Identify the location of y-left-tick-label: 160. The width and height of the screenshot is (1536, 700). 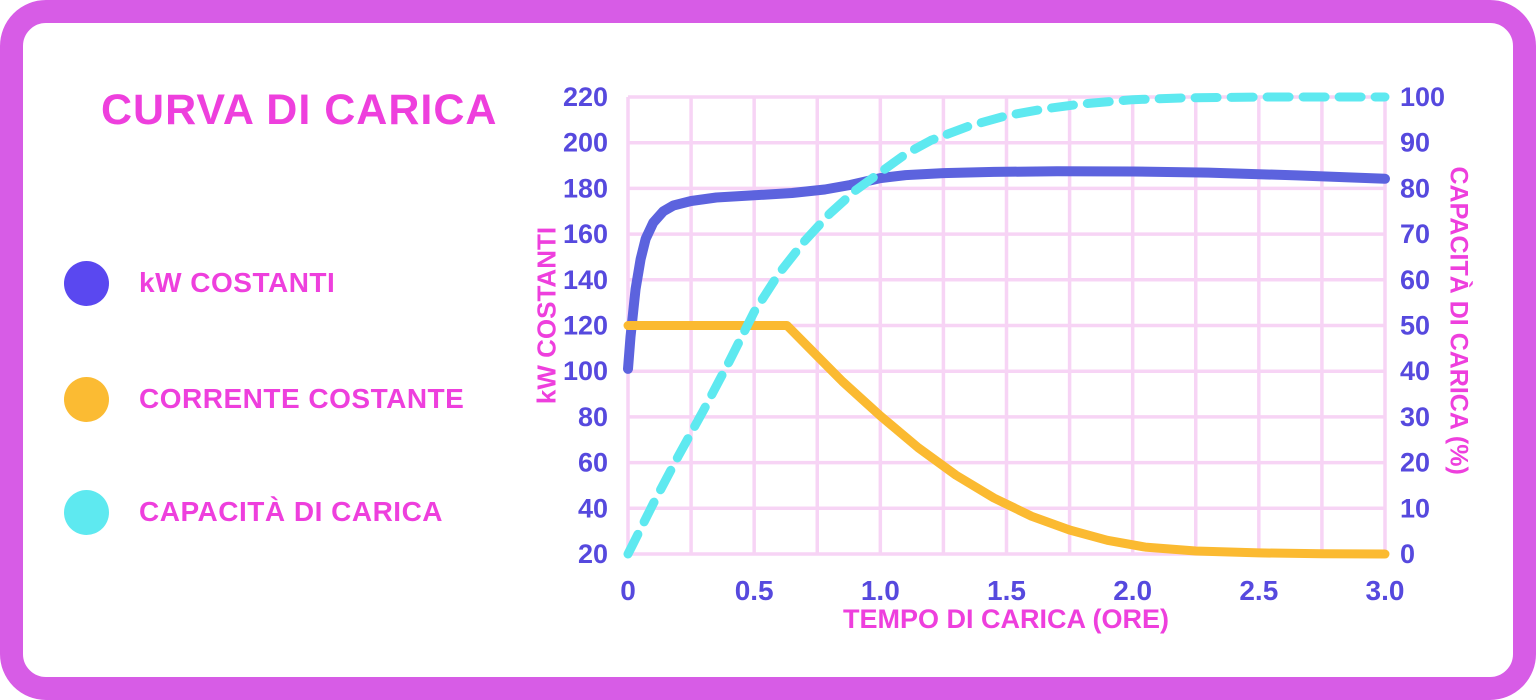
(585, 234).